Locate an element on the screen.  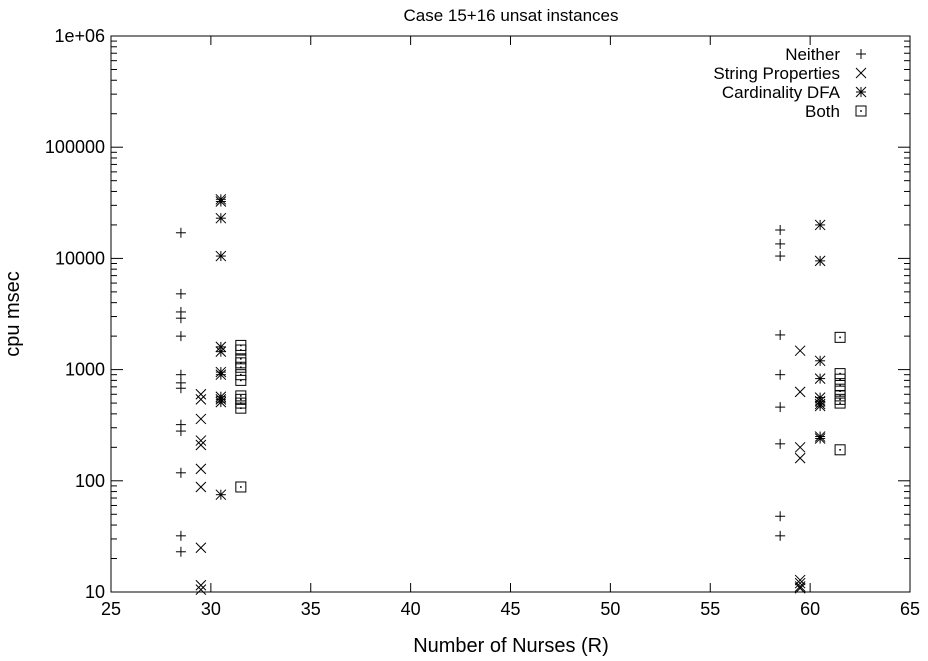
x-axis-label: Number of Nurses (R) is located at coordinates (511, 646).